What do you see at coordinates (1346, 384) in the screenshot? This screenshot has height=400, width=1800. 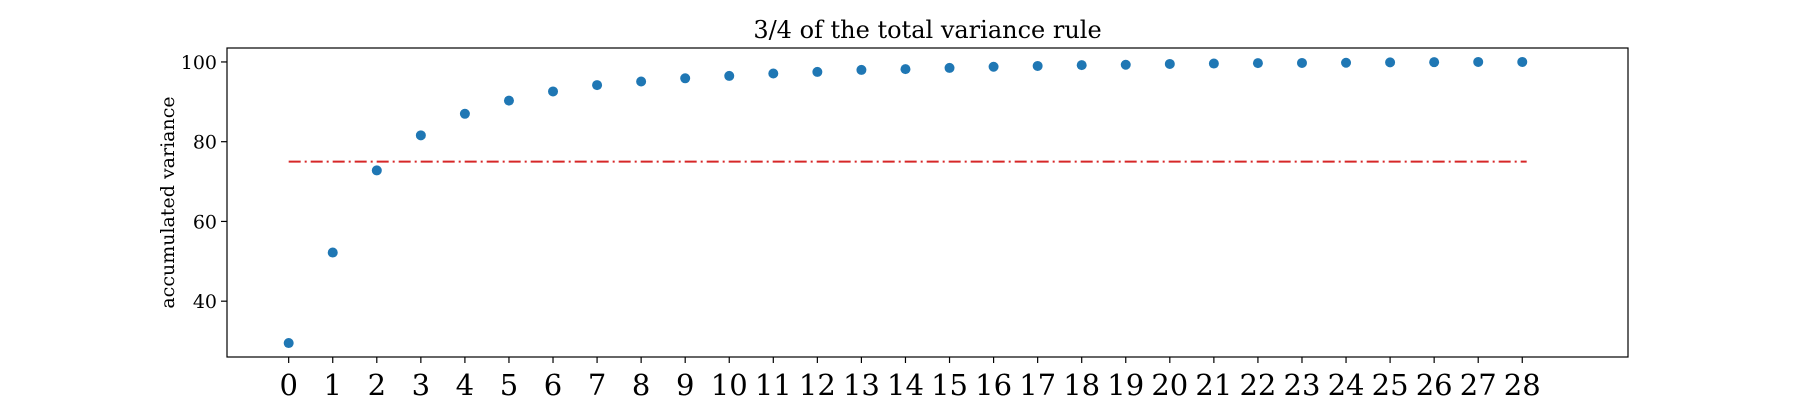 I see `x-tick-label: 24` at bounding box center [1346, 384].